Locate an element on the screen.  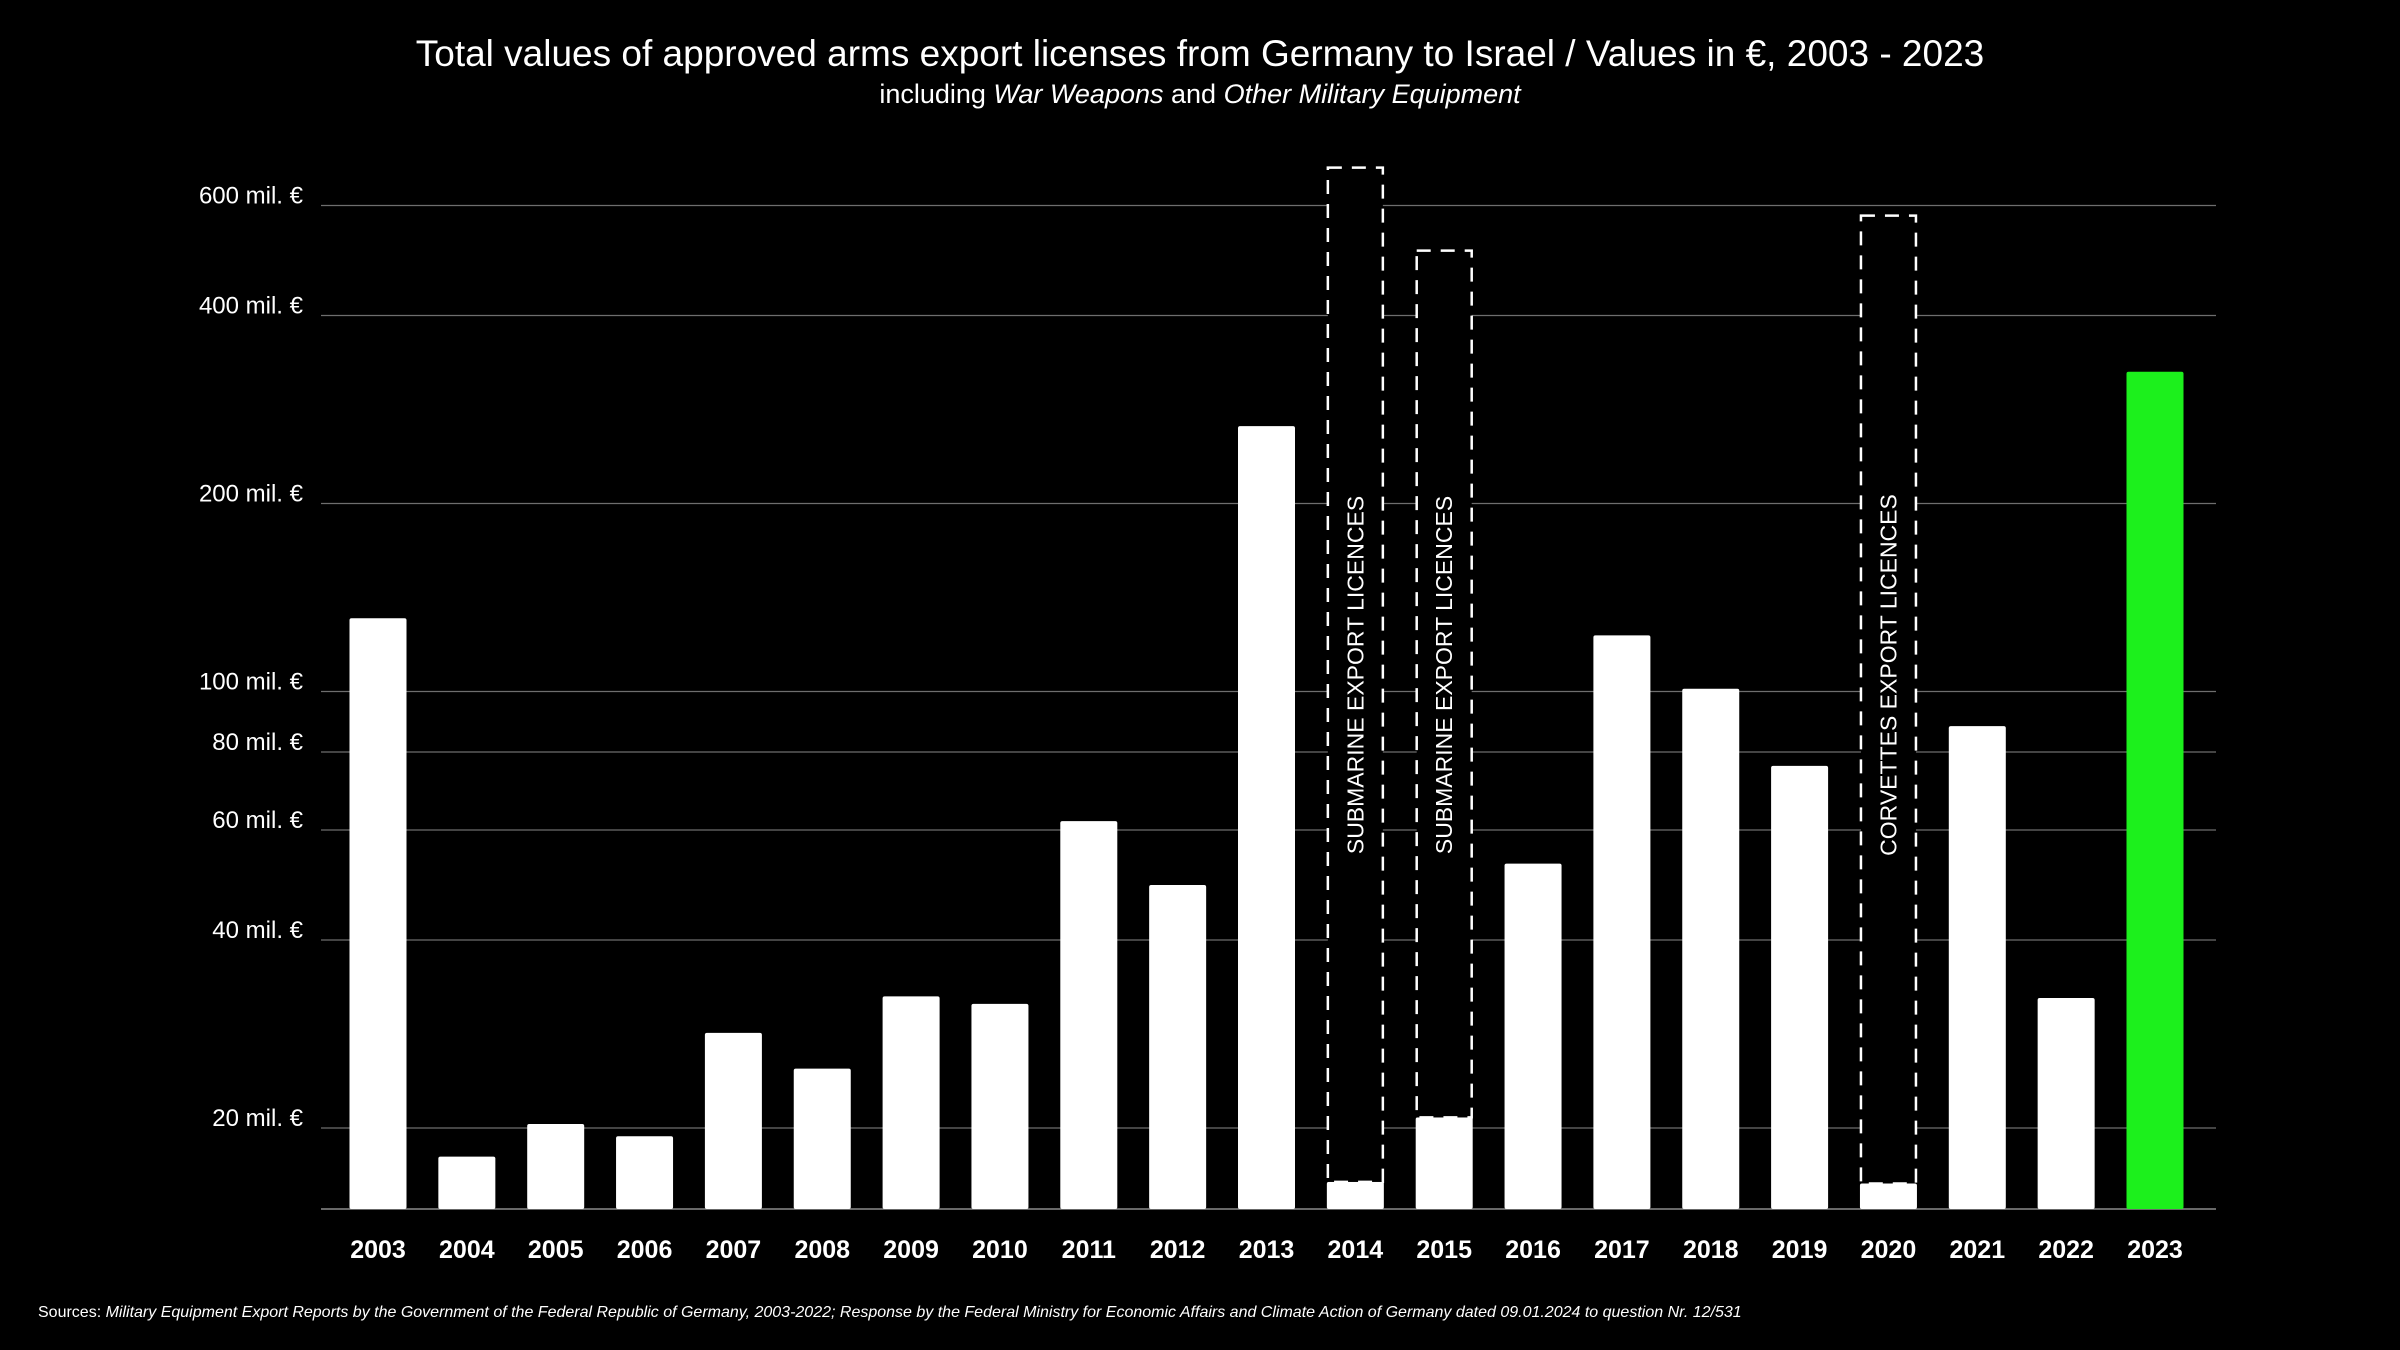
bar-2007 is located at coordinates (733, 1120).